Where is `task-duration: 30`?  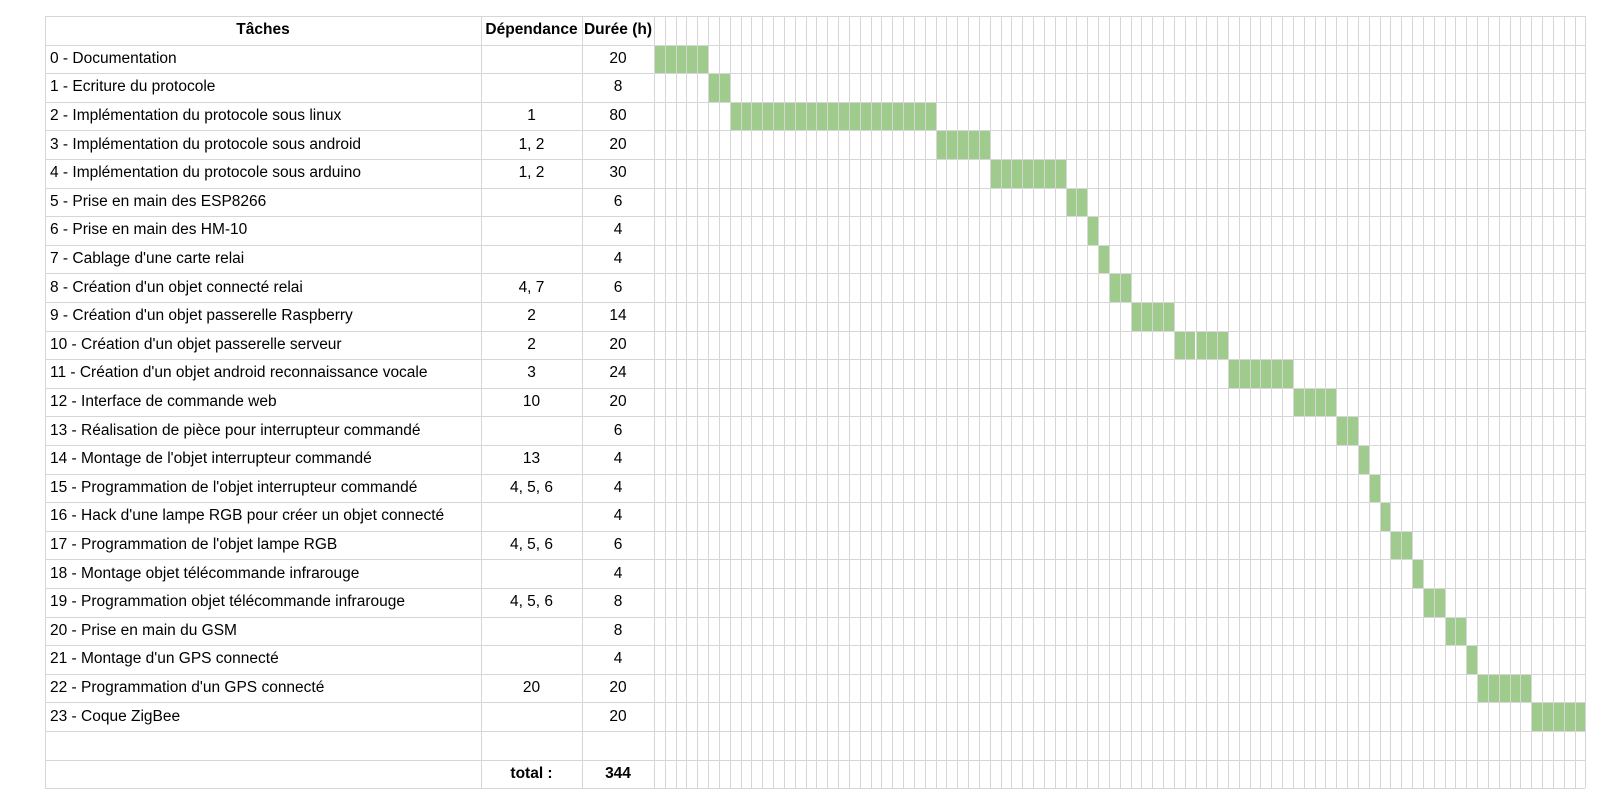
task-duration: 30 is located at coordinates (618, 173).